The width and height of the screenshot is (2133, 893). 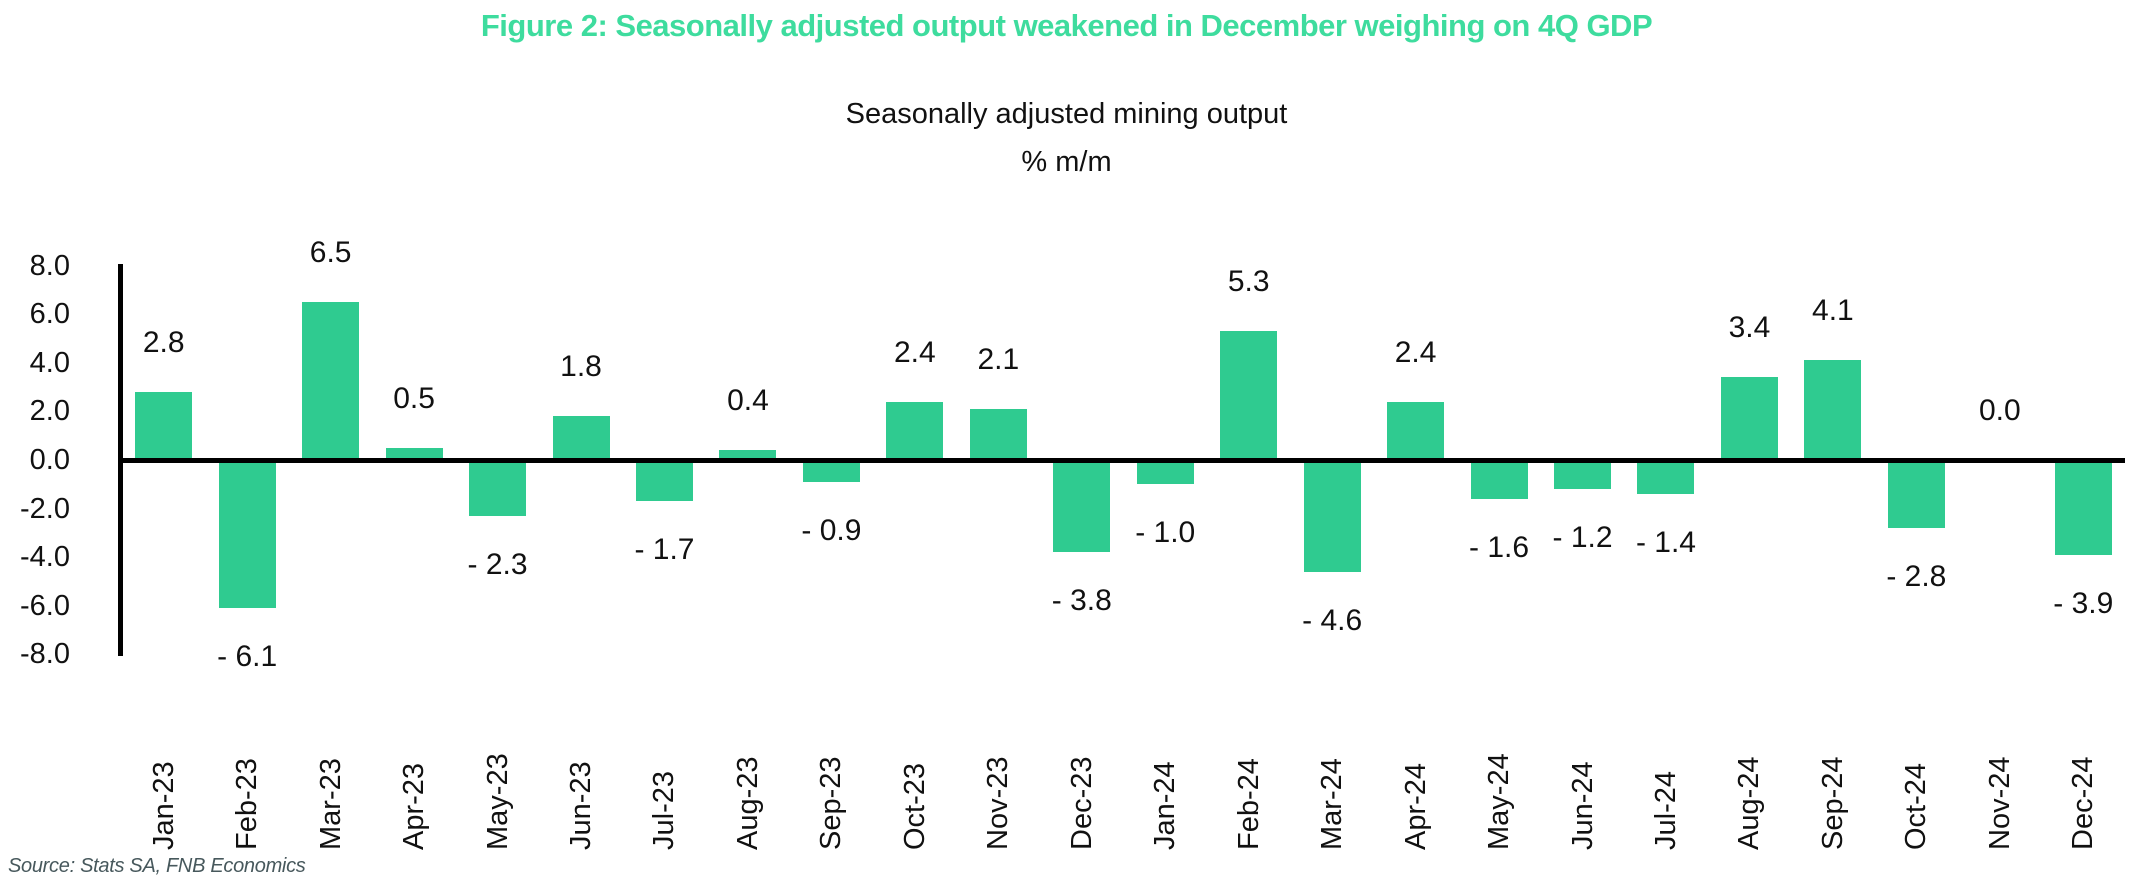 What do you see at coordinates (1081, 601) in the screenshot?
I see `bar-value-label: - 3.8` at bounding box center [1081, 601].